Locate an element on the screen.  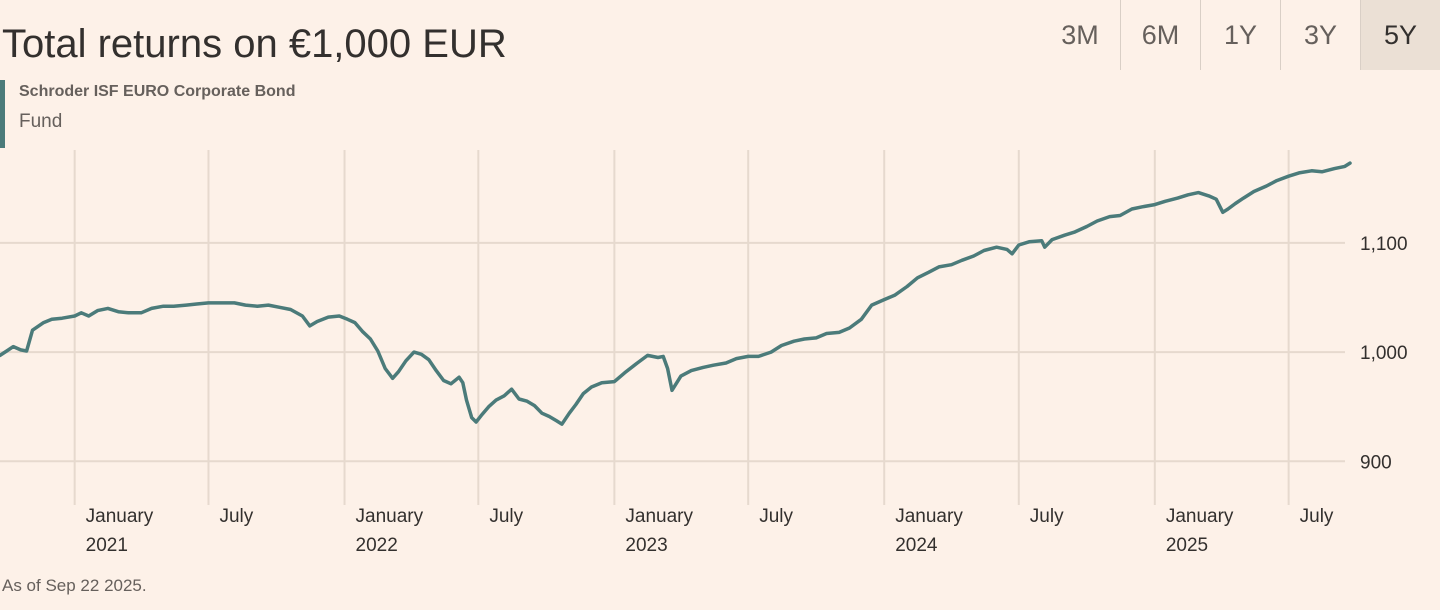
as-of-note: As of Sep 22 2025. is located at coordinates (74, 585).